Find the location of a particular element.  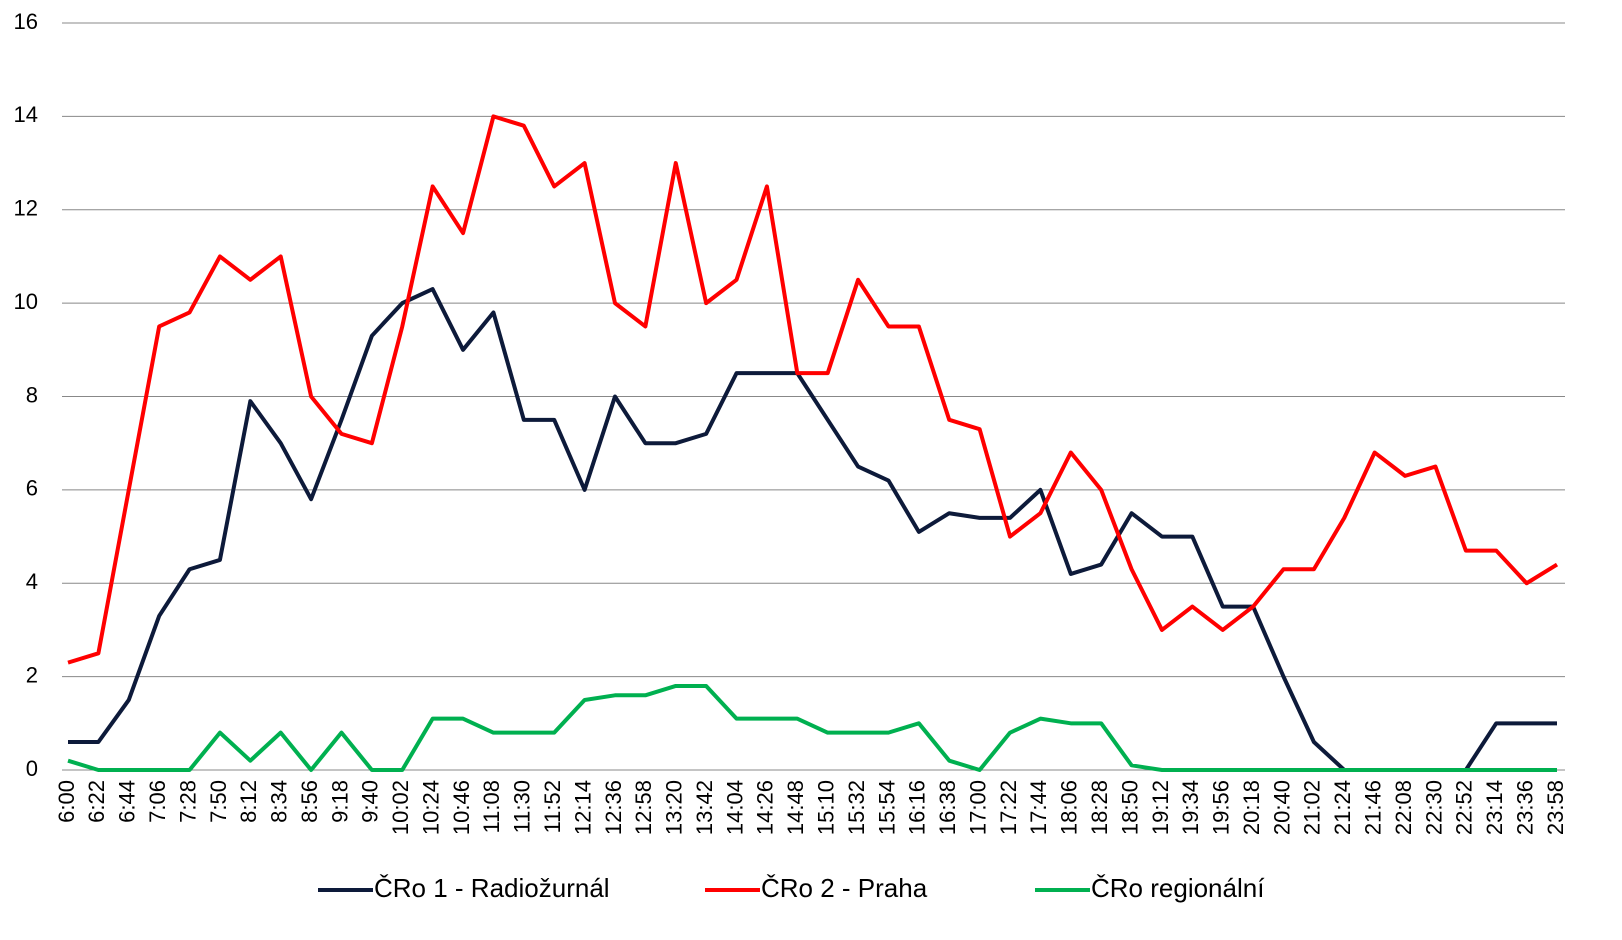

x-tick-label: 17:44 is located at coordinates (1038, 807).